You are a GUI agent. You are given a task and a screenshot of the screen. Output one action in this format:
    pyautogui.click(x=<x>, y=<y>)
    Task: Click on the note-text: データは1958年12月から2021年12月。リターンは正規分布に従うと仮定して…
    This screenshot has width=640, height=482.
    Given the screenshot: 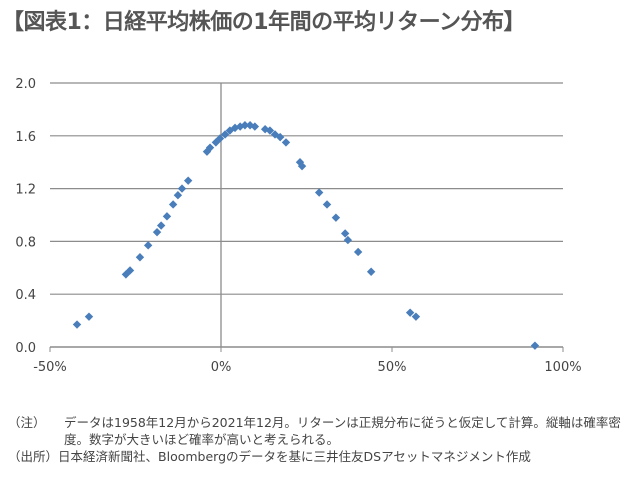 What is the action you would take?
    pyautogui.click(x=342, y=431)
    